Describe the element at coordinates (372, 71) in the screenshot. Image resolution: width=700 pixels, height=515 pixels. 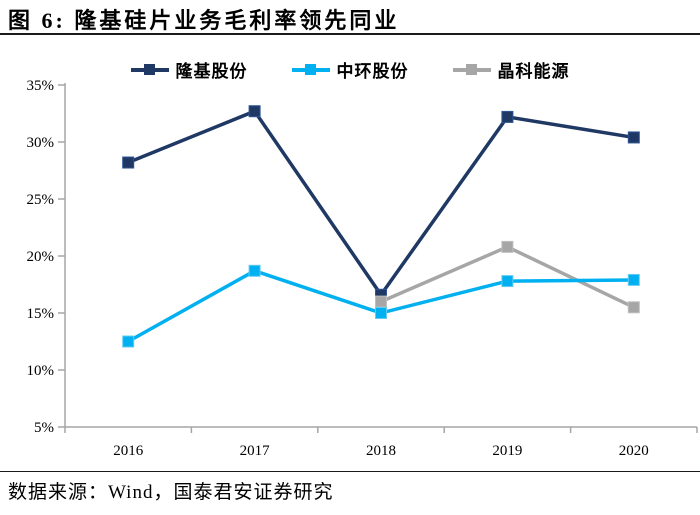
I see `legend-label: 中环股份` at that location.